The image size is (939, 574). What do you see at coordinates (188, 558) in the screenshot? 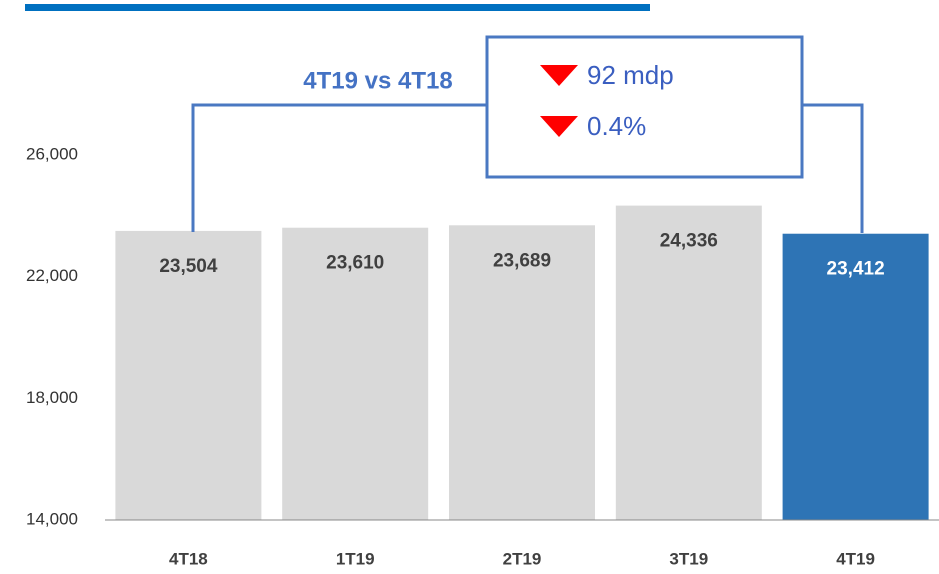
I see `x-tick-label: 4T18` at bounding box center [188, 558].